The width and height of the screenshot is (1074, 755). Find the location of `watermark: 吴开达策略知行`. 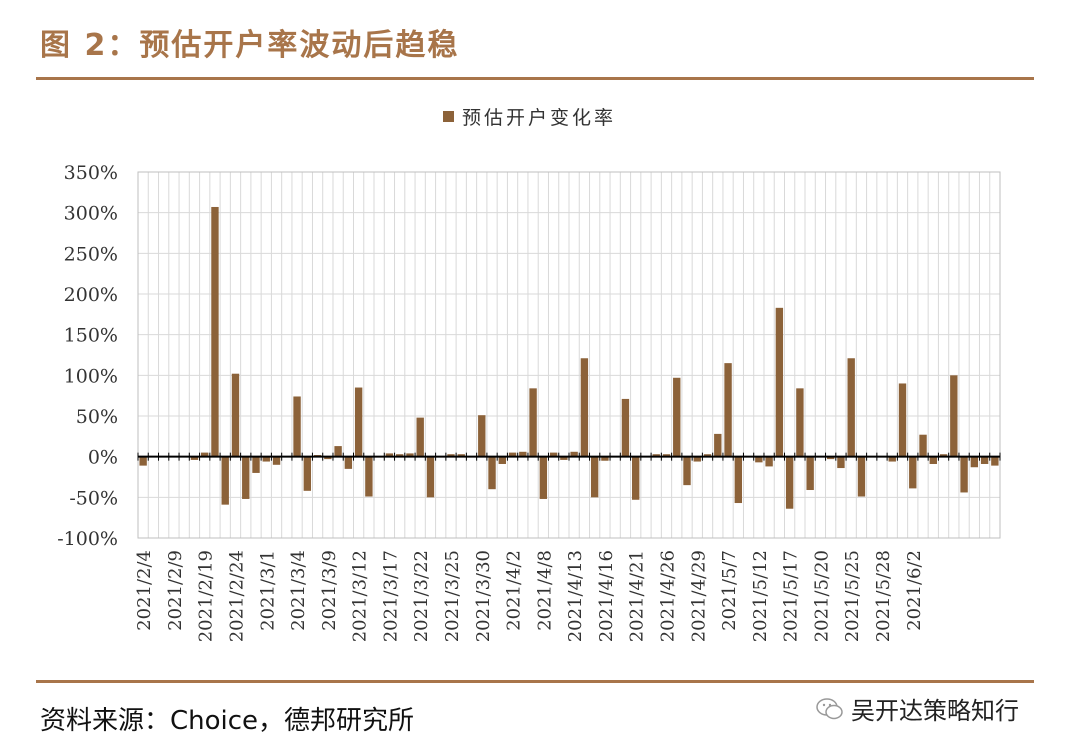

watermark: 吴开达策略知行 is located at coordinates (917, 708).